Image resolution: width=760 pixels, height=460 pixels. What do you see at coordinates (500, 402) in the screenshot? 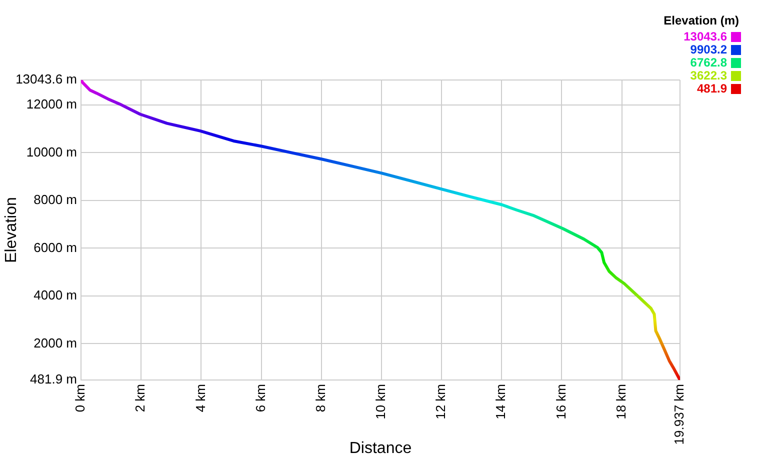
I see `x-tick-label: 14 km` at bounding box center [500, 402].